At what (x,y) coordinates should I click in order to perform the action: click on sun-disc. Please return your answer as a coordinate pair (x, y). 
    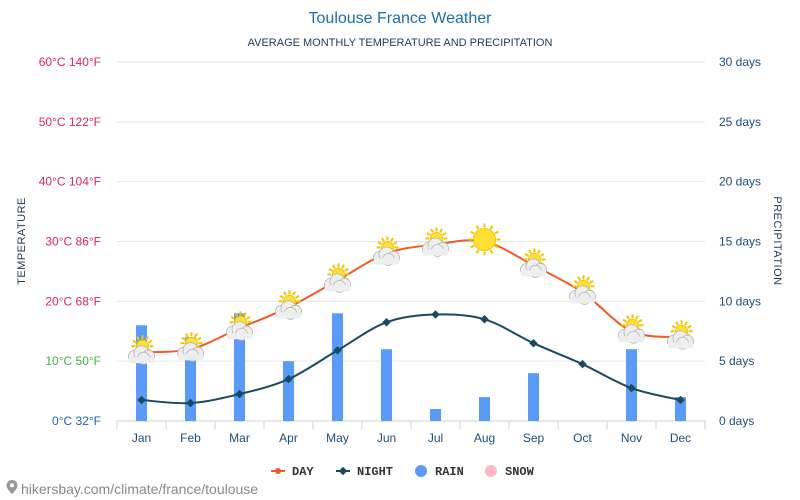
    Looking at the image, I should click on (484, 239).